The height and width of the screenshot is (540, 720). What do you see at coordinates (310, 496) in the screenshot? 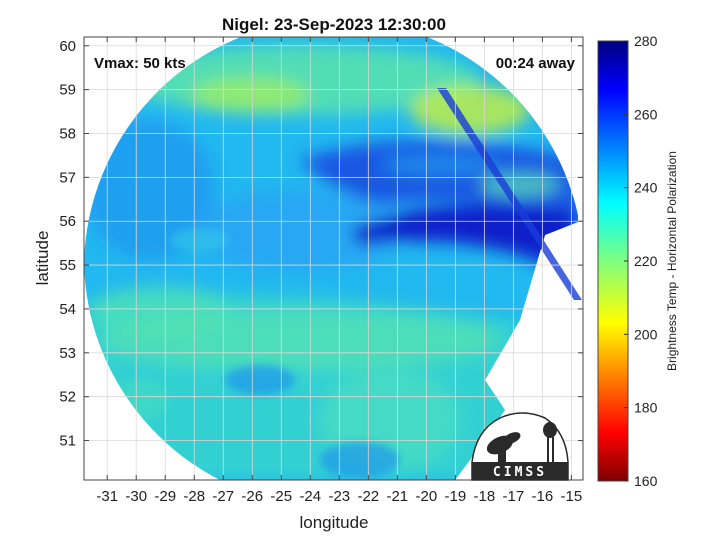
I see `x-tick-label: -24` at bounding box center [310, 496].